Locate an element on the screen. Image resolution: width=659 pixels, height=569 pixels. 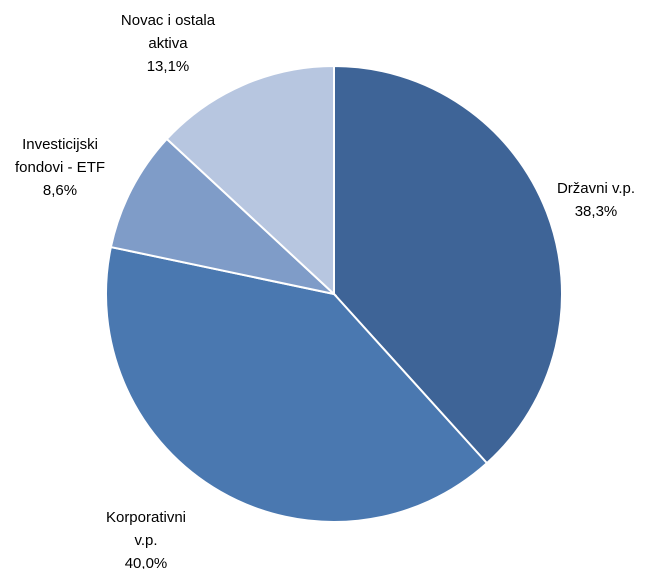
slice-value-label: 40,0% is located at coordinates (146, 562).